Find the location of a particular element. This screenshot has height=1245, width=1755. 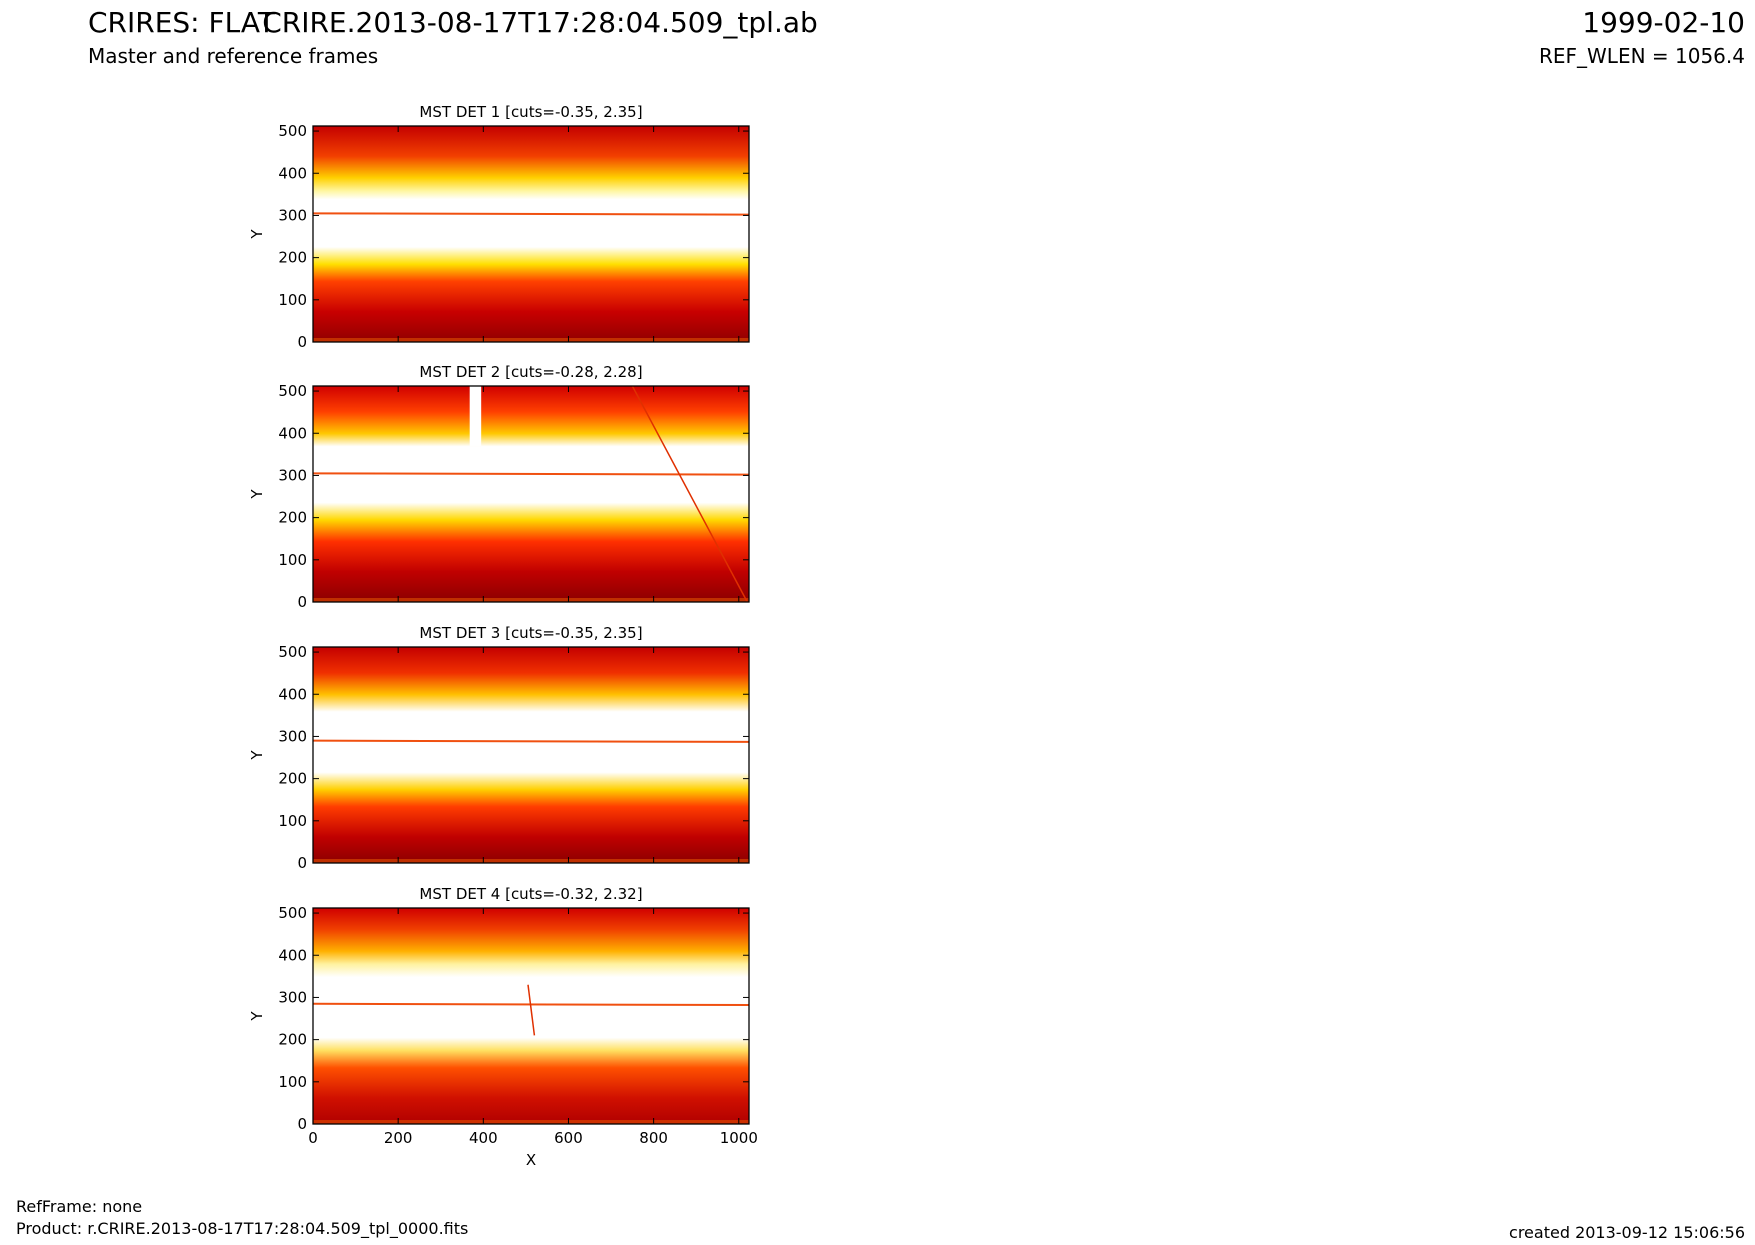

x-tick-label: 800 is located at coordinates (653, 1138).